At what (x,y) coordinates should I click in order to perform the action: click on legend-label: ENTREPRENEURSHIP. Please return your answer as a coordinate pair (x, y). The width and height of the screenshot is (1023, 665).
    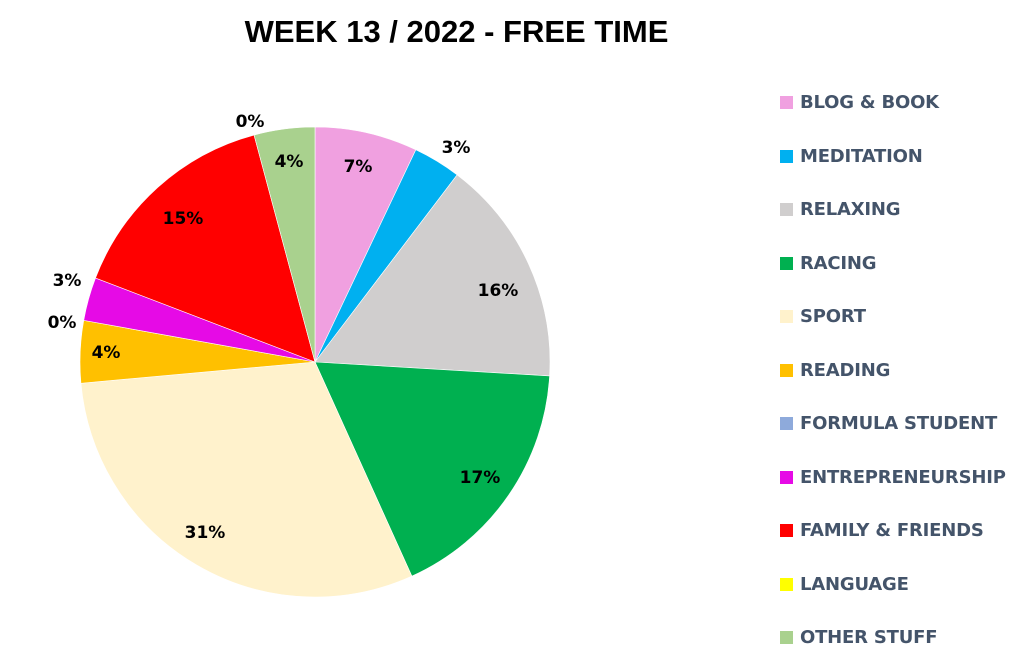
    Looking at the image, I should click on (903, 477).